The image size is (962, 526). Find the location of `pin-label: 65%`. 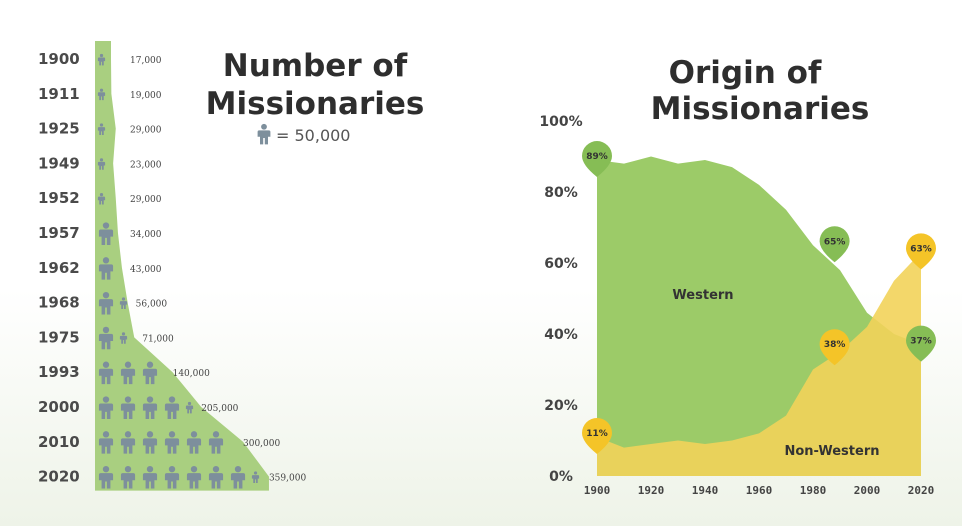

pin-label: 65% is located at coordinates (835, 242).